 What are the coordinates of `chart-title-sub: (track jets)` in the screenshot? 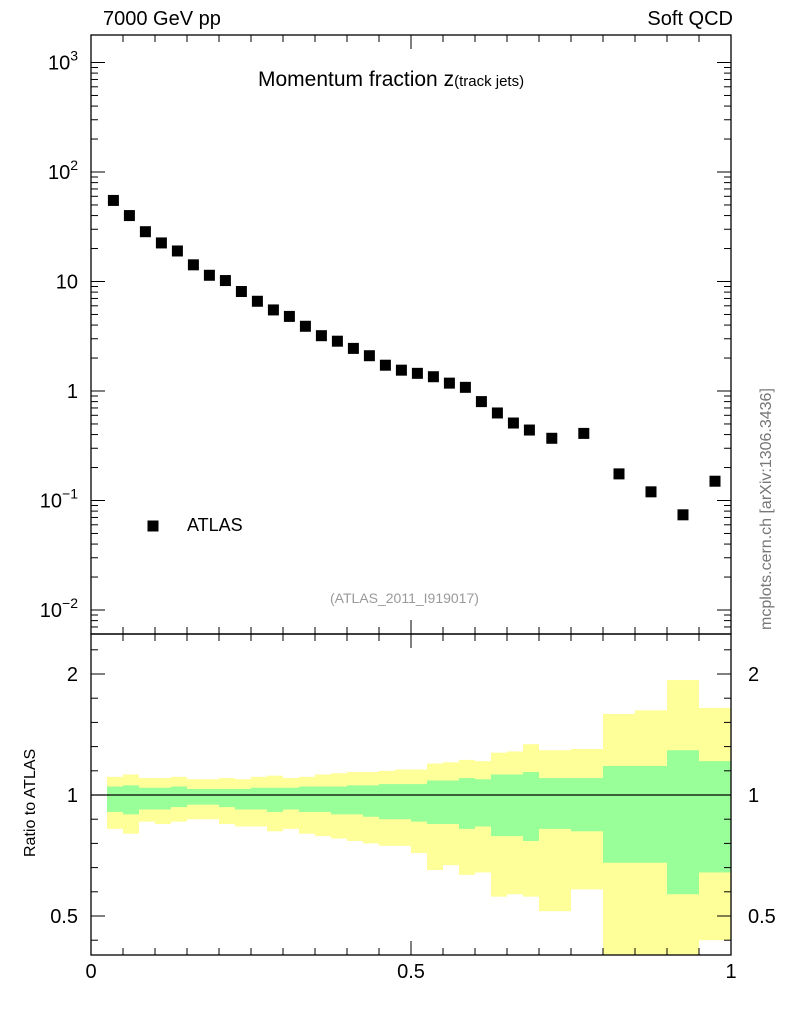 It's located at (489, 81).